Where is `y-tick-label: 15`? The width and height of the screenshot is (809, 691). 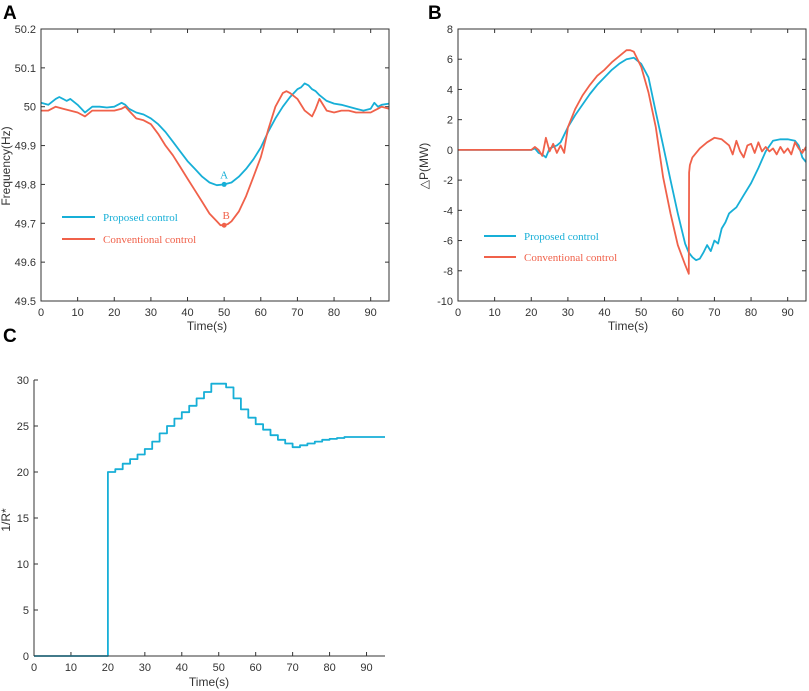
y-tick-label: 15 is located at coordinates (23, 519).